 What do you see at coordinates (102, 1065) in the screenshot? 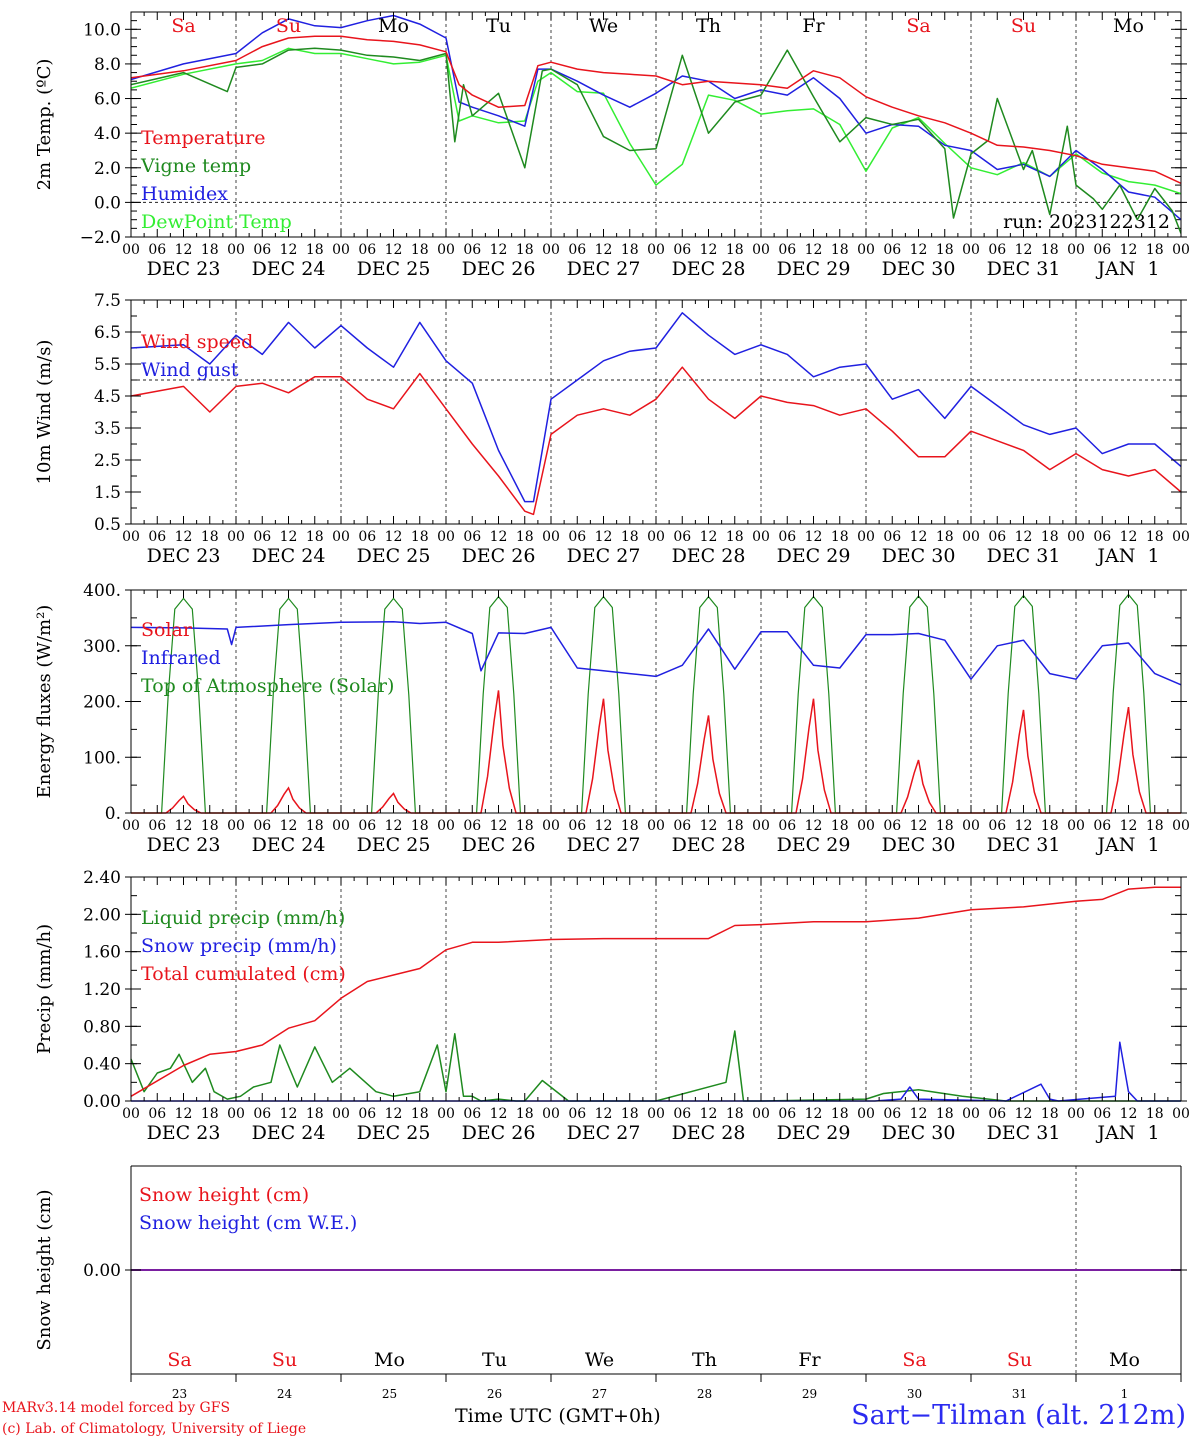
I see `y-tick-label: 0.40` at bounding box center [102, 1065].